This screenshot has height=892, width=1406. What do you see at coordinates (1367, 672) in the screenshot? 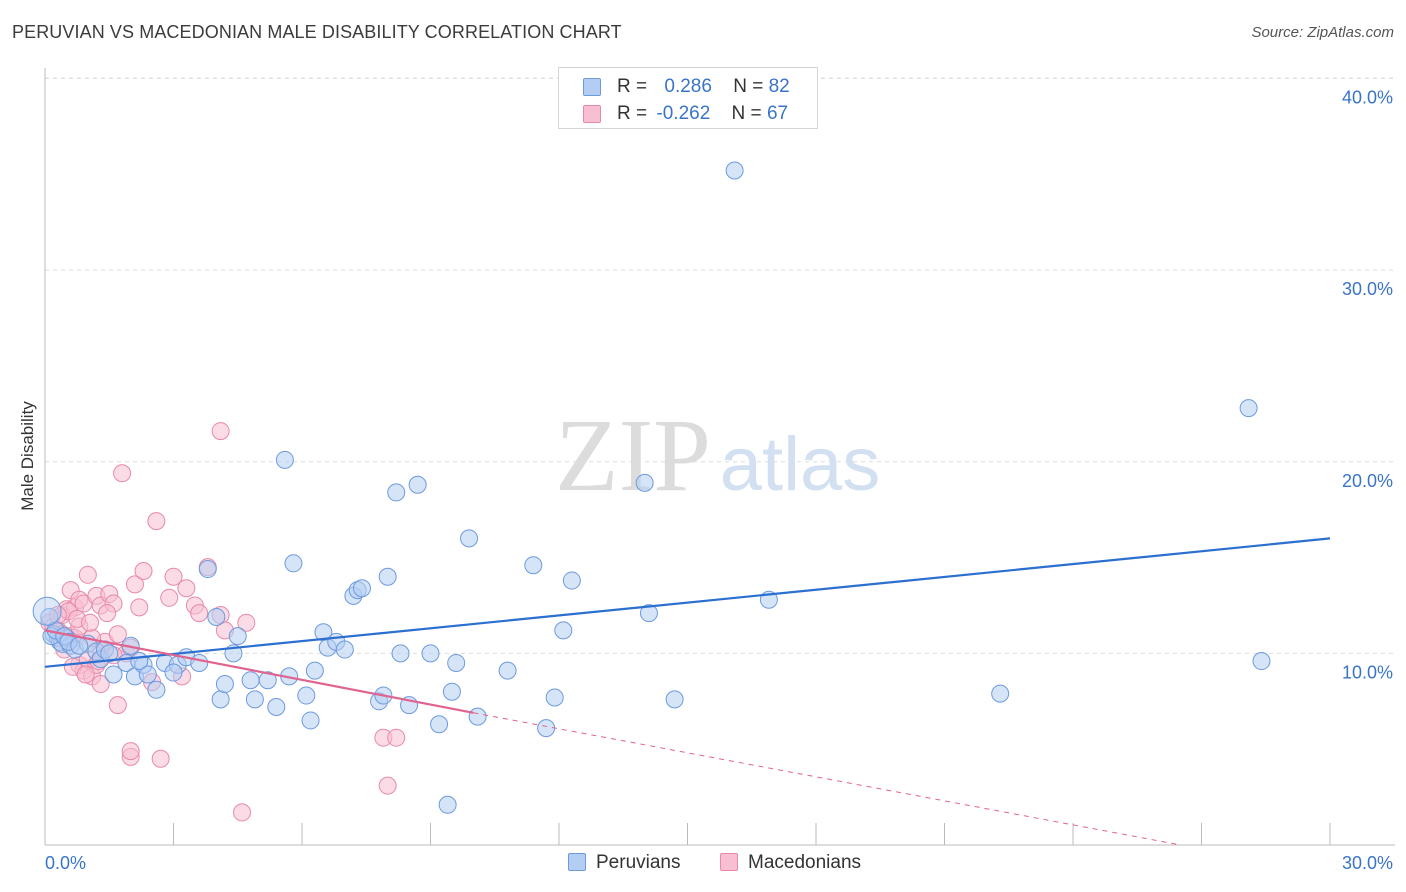
I see `y-tick-label: 10.0%` at bounding box center [1367, 672].